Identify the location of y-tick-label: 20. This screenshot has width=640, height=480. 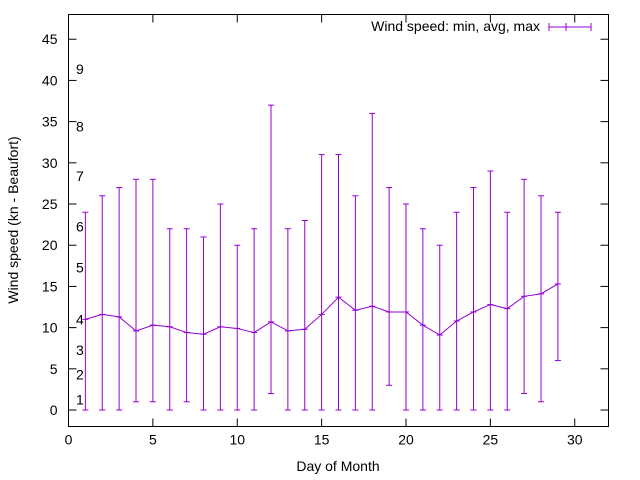
(50, 245).